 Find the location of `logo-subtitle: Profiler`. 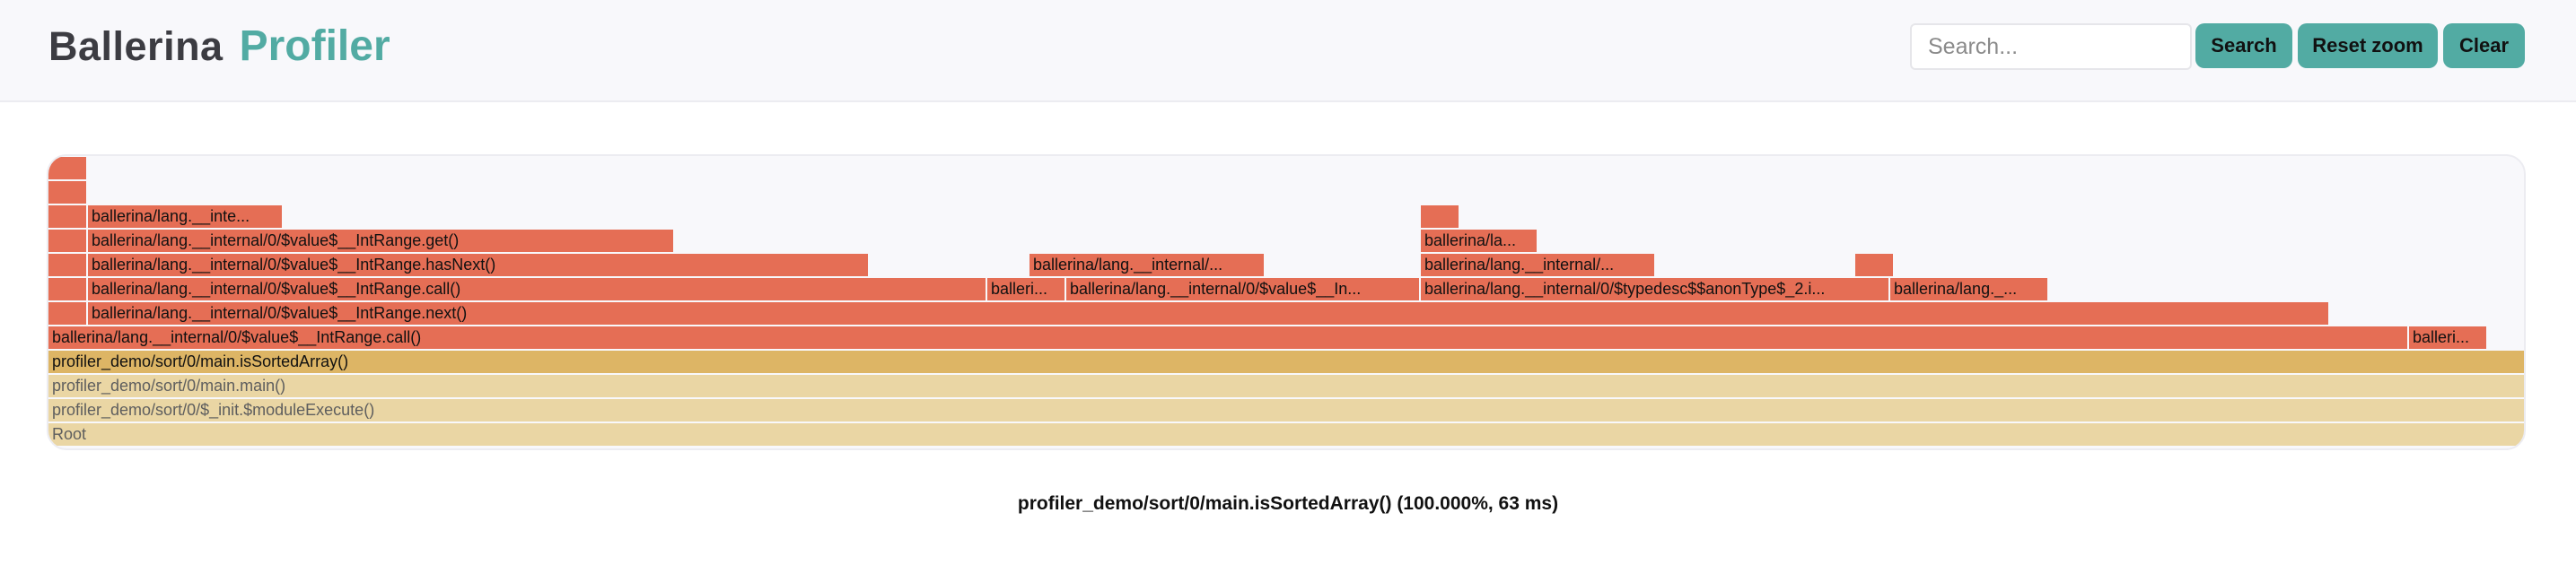

logo-subtitle: Profiler is located at coordinates (314, 46).